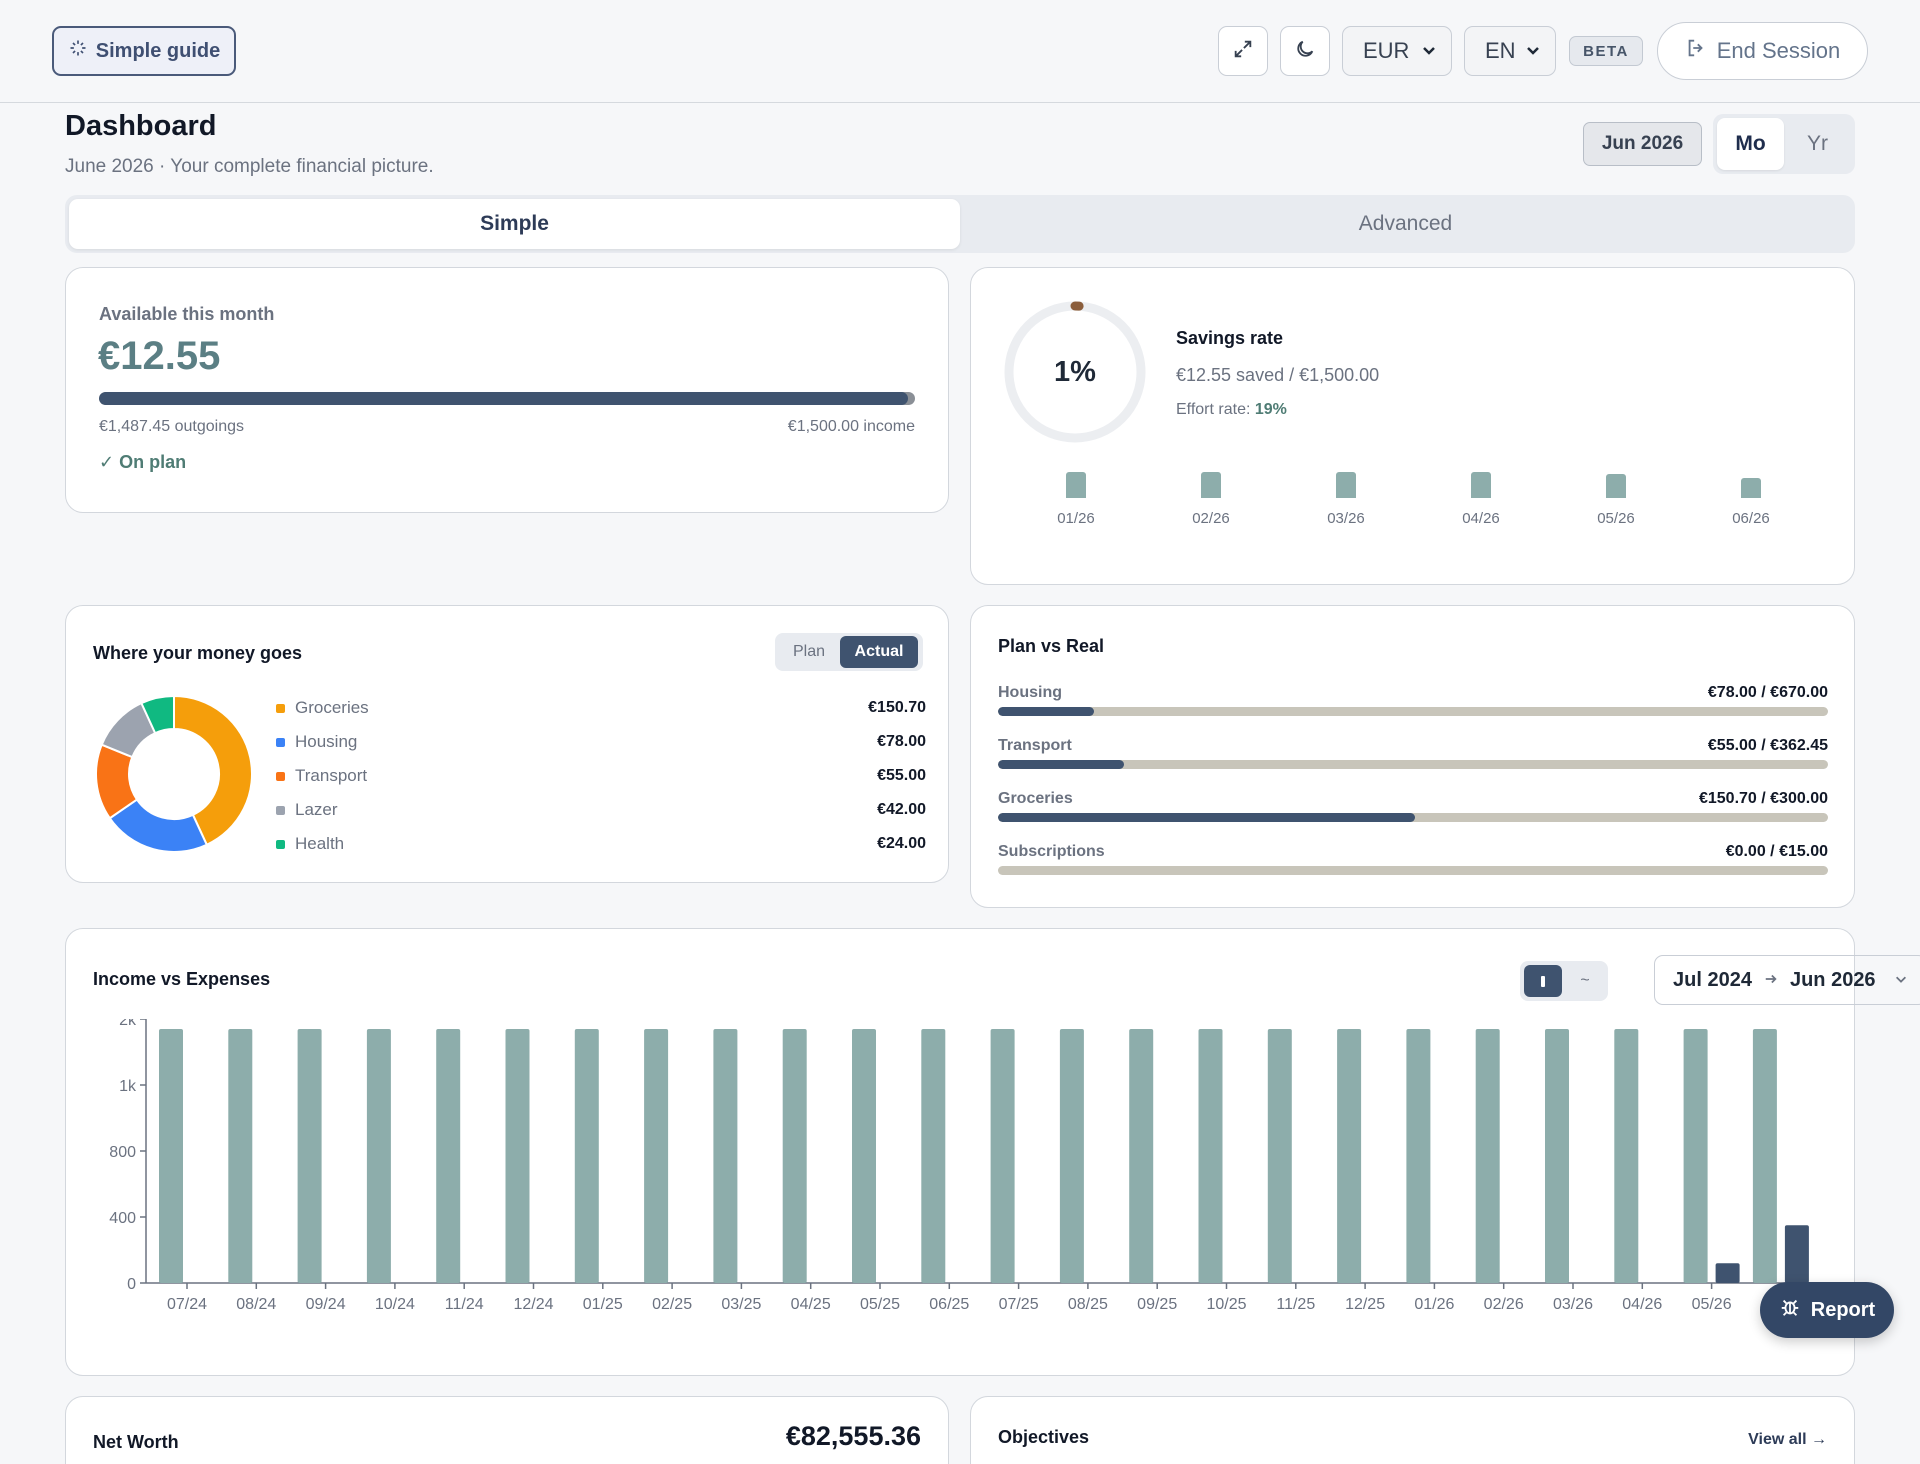 Image resolution: width=1920 pixels, height=1464 pixels. What do you see at coordinates (960, 51) in the screenshot?
I see `top-bar: Simple guide EUR EN BETA End Session` at bounding box center [960, 51].